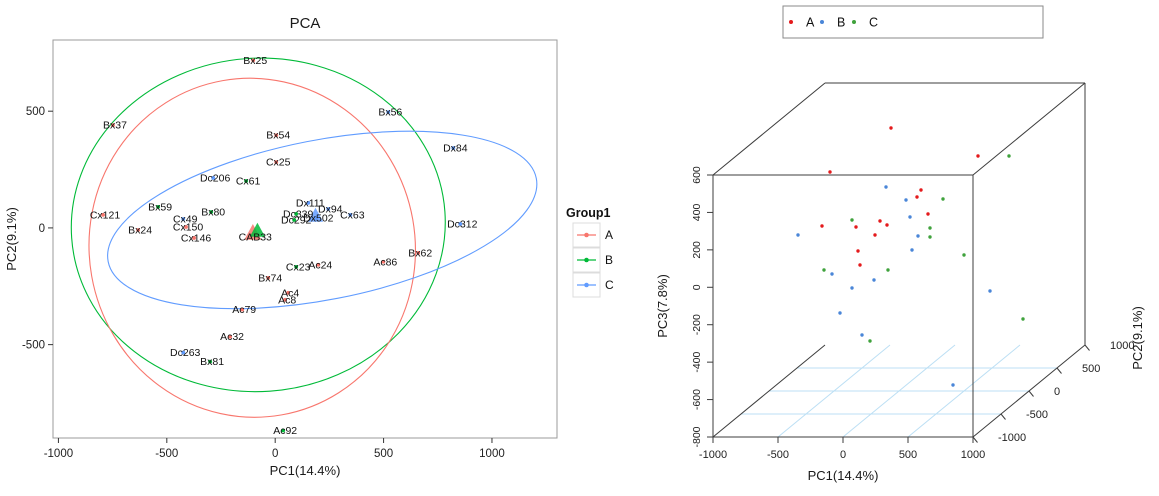  Describe the element at coordinates (697, 399) in the screenshot. I see `pc3-tick-label: -600` at that location.